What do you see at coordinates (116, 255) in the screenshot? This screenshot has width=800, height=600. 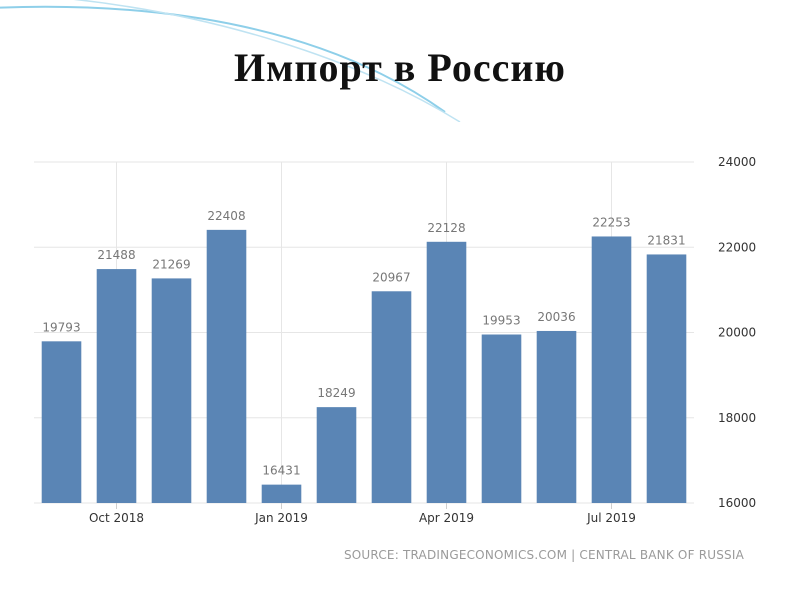 I see `data-label: 21488` at bounding box center [116, 255].